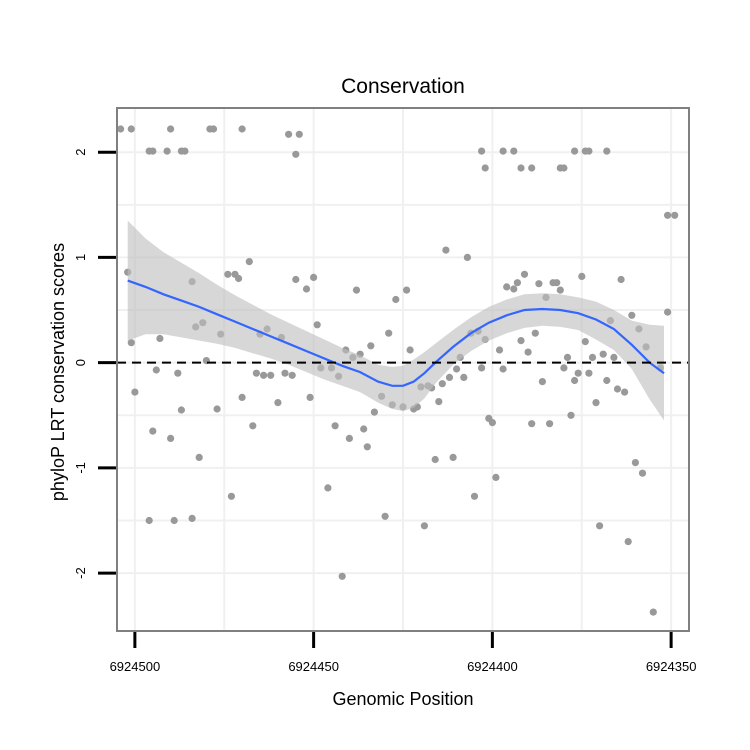  Describe the element at coordinates (671, 666) in the screenshot. I see `x-tick-label: 6924350` at that location.